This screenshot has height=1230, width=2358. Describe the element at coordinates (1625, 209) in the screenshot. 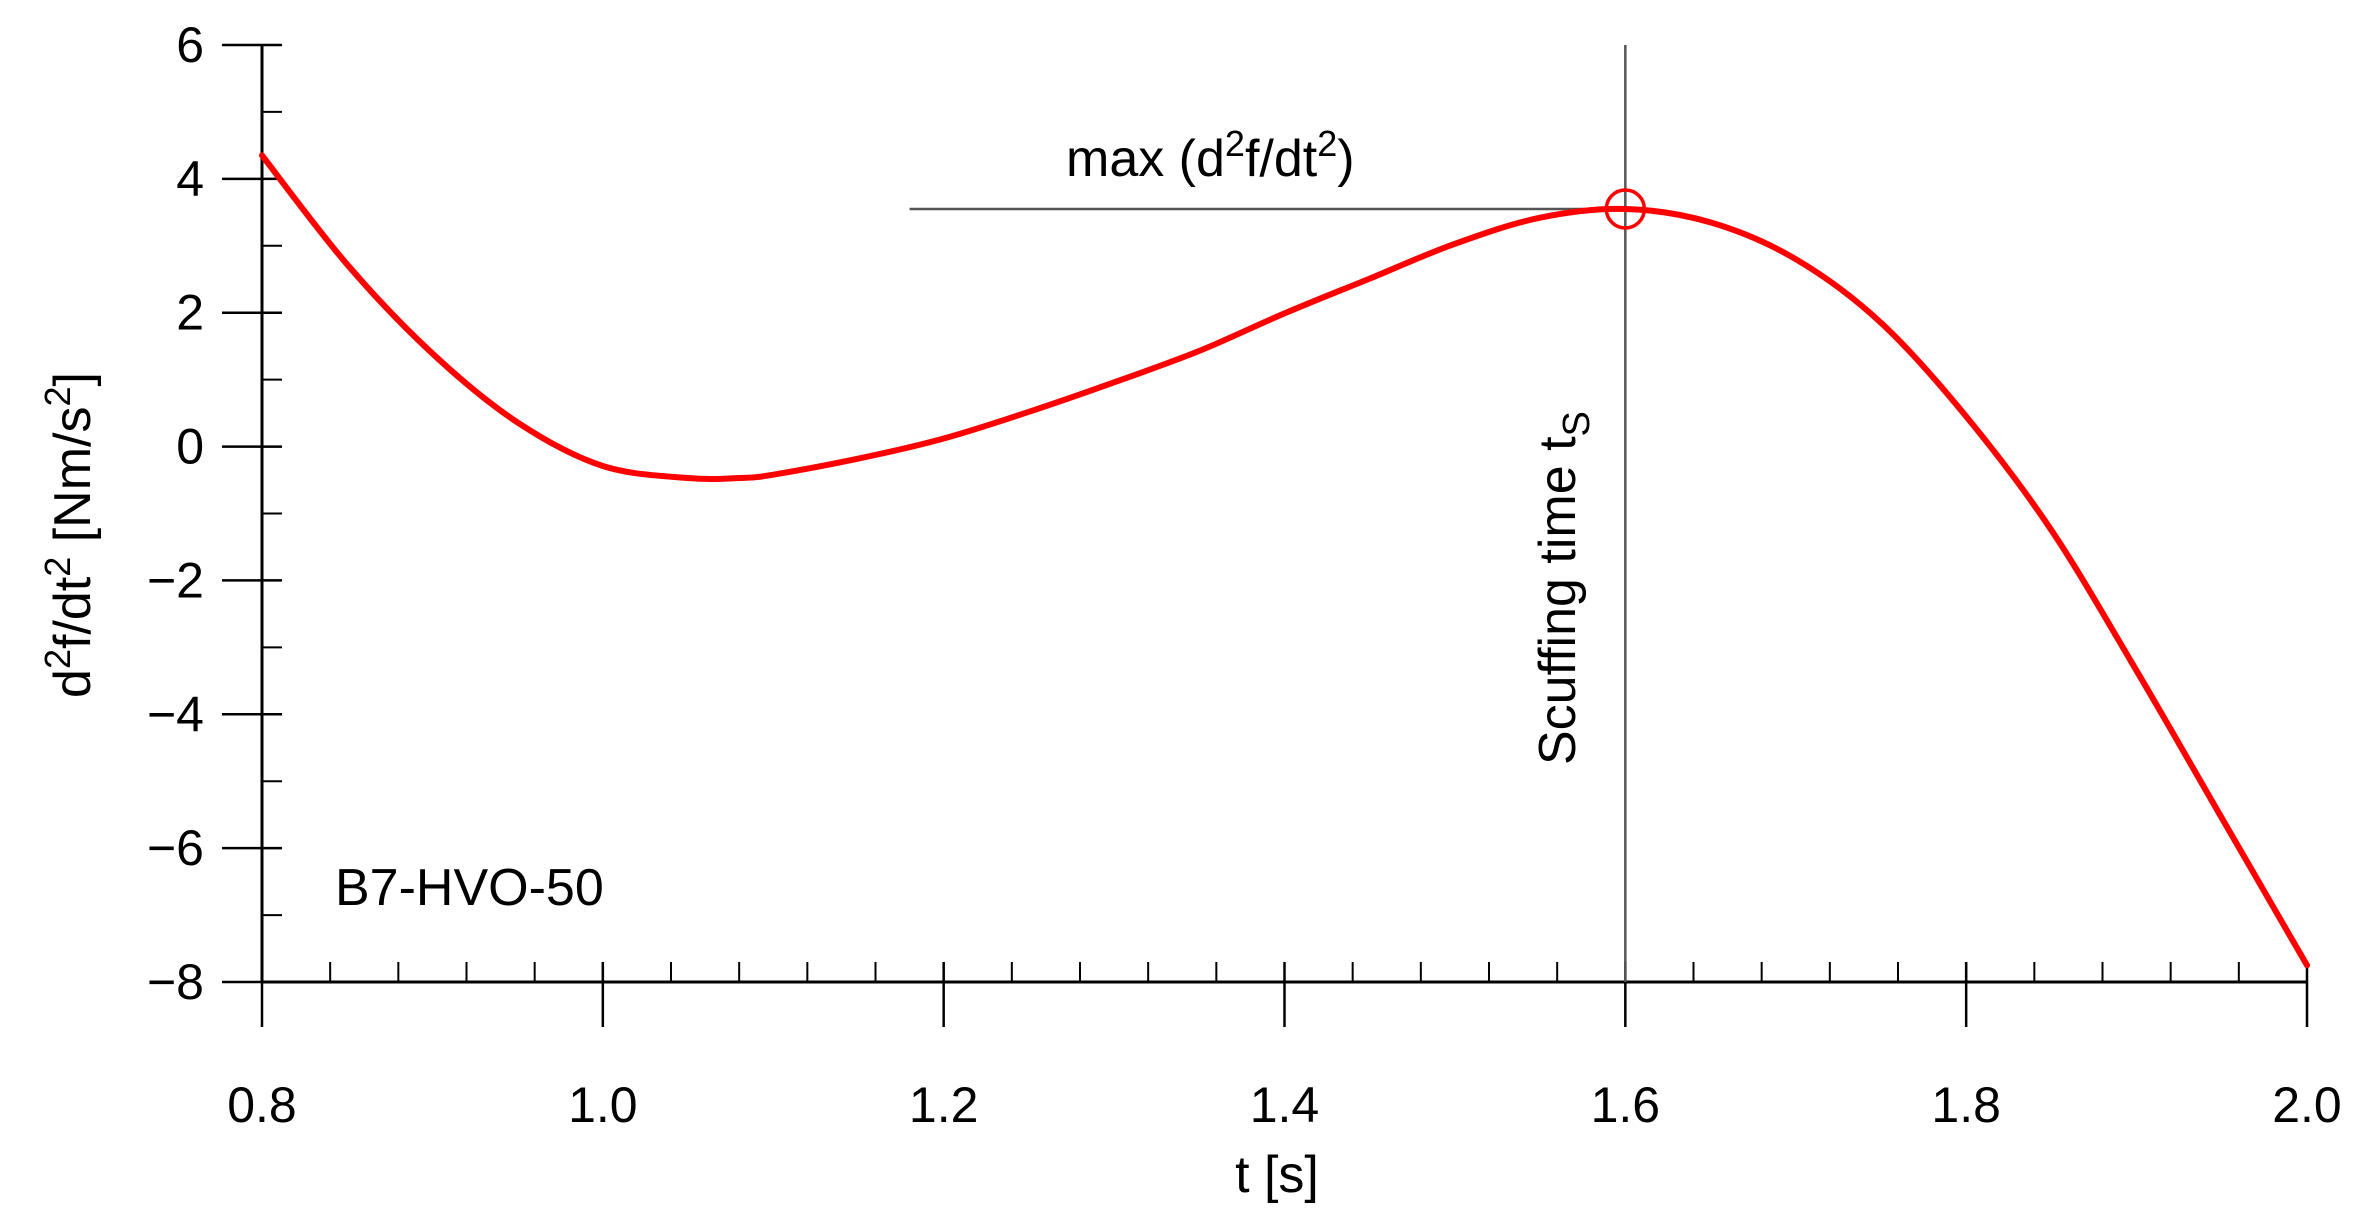

I see `max-marker` at that location.